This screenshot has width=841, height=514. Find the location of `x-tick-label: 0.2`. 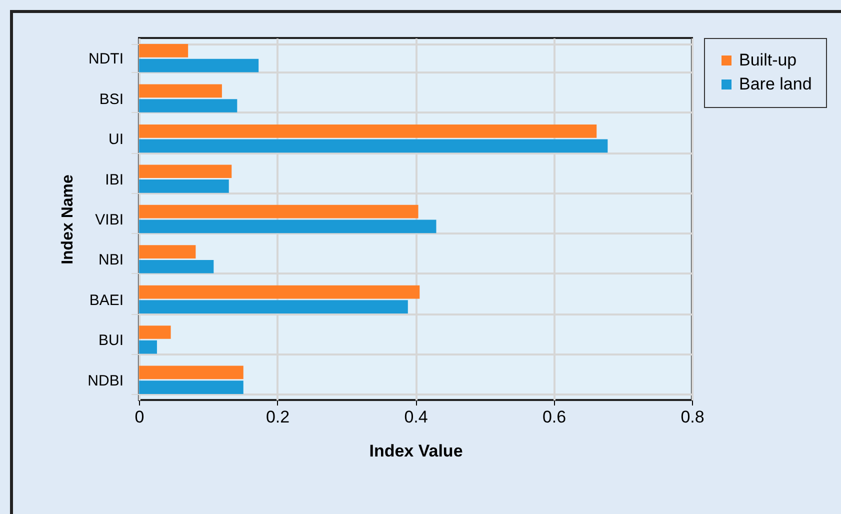

x-tick-label: 0.2 is located at coordinates (278, 417).